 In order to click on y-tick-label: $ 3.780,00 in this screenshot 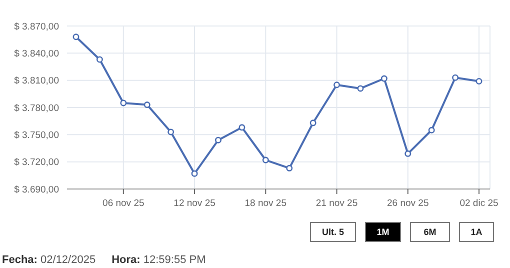, I will do `click(36, 108)`.